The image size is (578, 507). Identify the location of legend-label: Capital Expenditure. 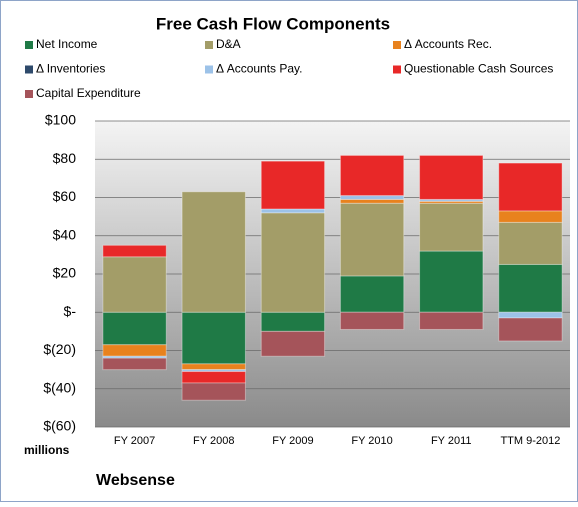
(88, 93).